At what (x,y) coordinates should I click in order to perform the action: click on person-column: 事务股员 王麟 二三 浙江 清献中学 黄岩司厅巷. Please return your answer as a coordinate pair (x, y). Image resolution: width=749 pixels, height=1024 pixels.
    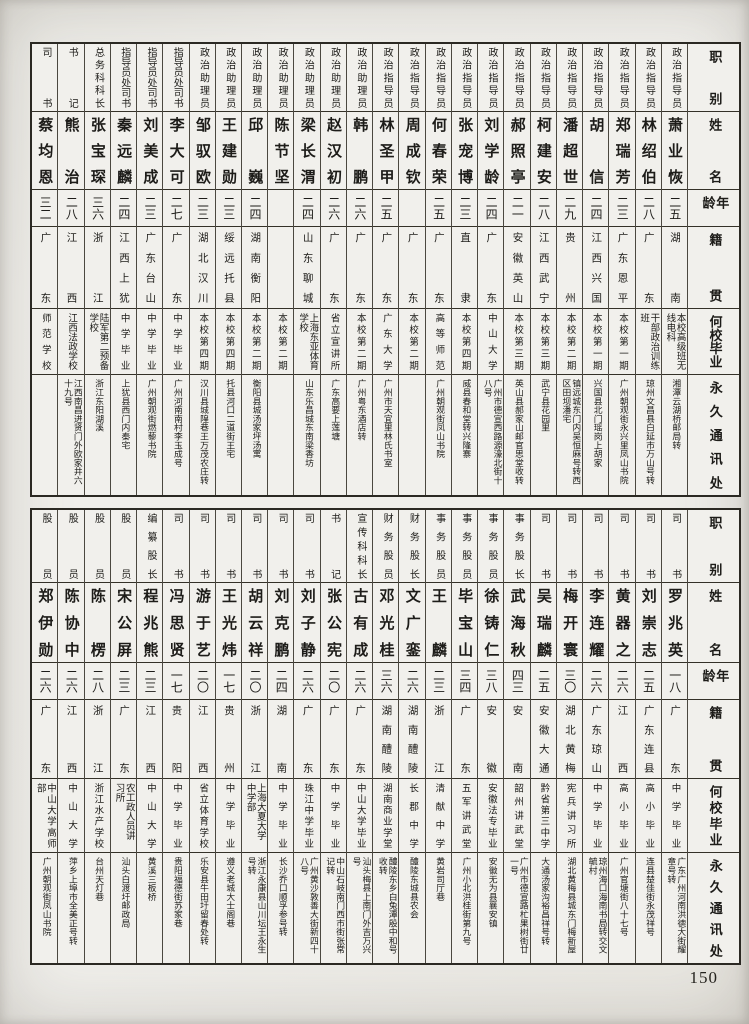
    Looking at the image, I should click on (437, 736).